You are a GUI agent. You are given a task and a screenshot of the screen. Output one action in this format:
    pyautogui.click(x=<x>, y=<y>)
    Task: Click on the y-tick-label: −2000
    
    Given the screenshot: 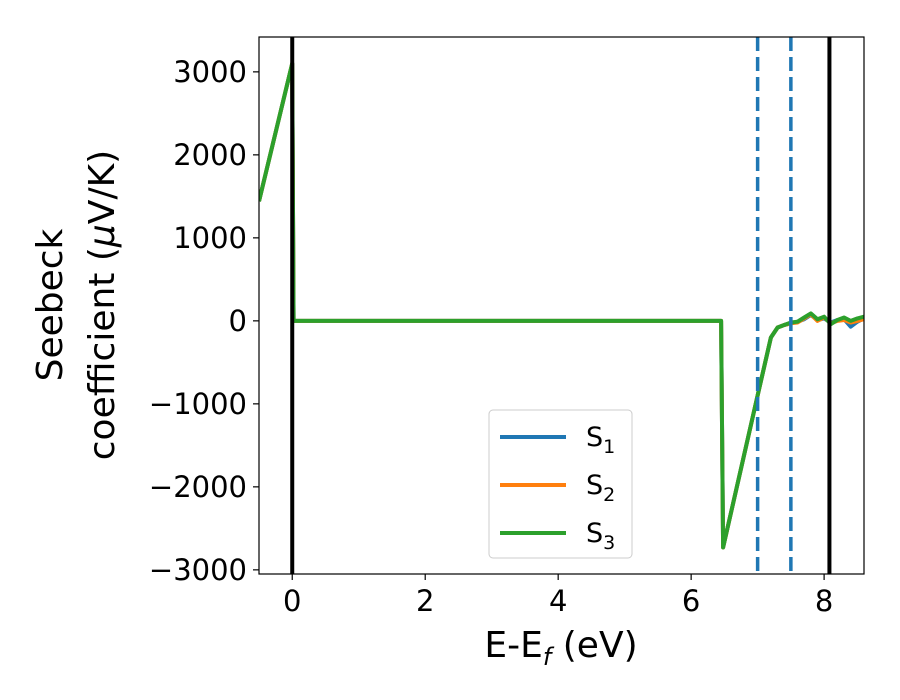 What is the action you would take?
    pyautogui.click(x=198, y=487)
    